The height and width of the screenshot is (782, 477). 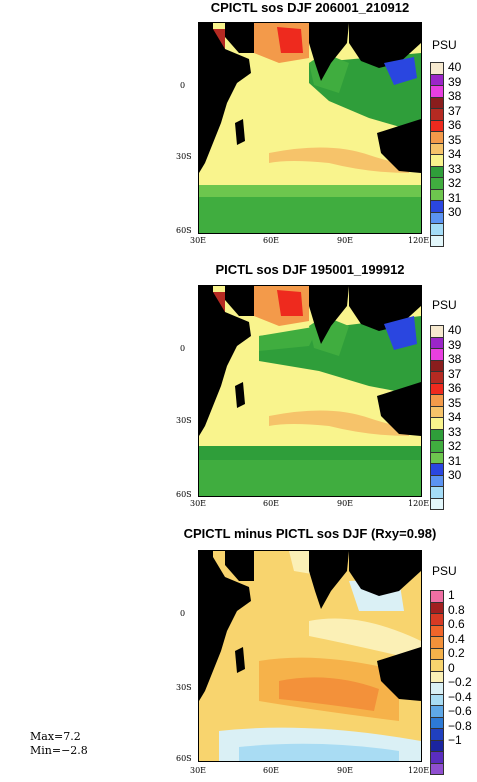 I want to click on colorbar-label: 37, so click(x=455, y=373).